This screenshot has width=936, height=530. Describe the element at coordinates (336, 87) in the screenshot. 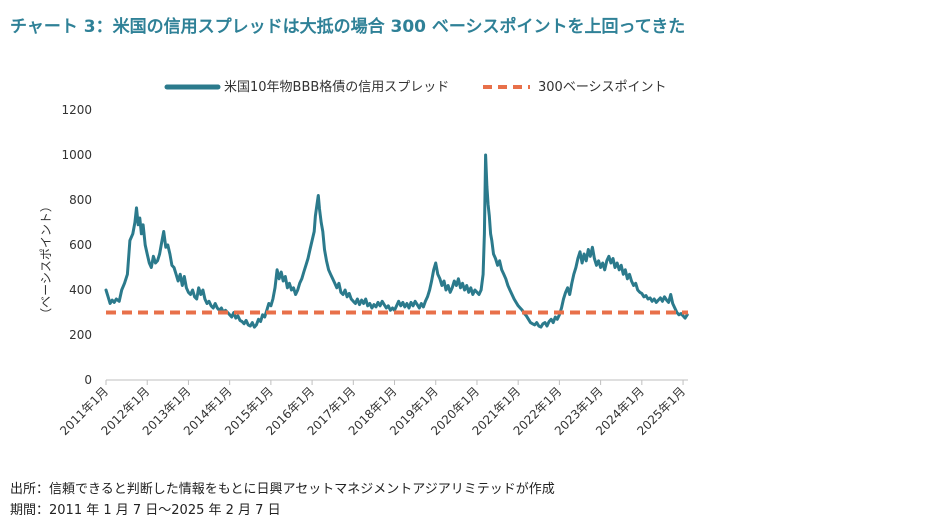

I see `legend-label-spread: 米国10年物BBB格債の信用スプレッド` at that location.